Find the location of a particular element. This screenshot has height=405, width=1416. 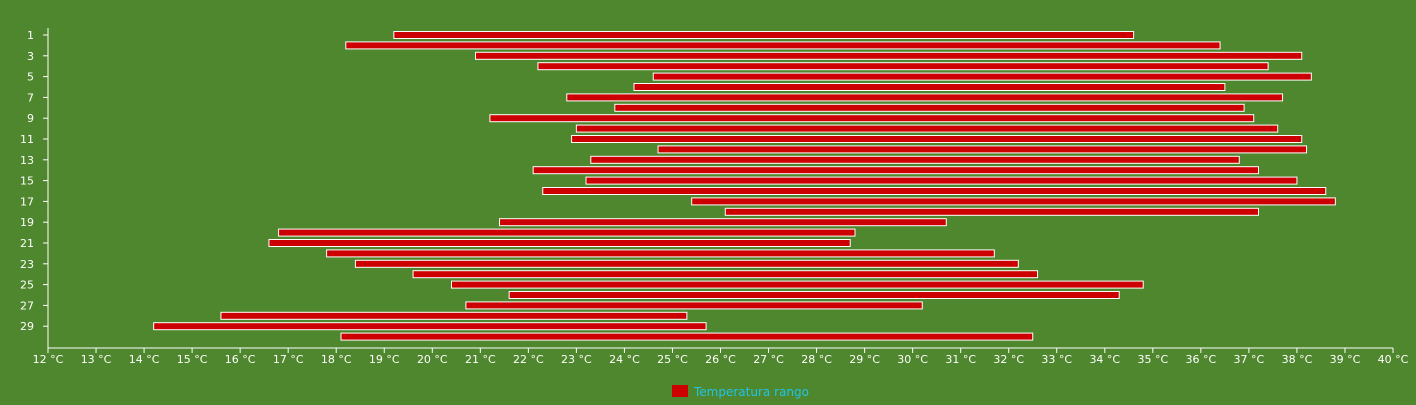

y-tick-label: 25 is located at coordinates (27, 285).